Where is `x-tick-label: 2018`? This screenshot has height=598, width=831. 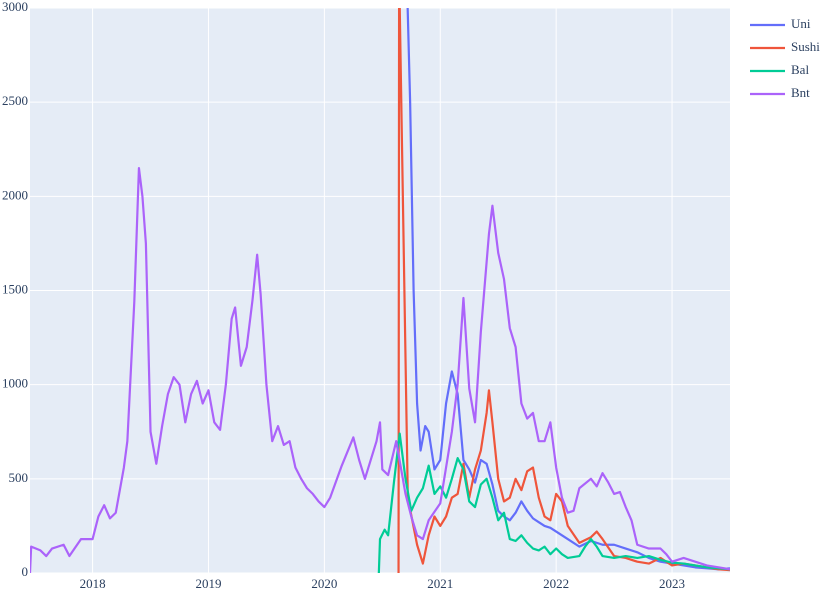
x-tick-label: 2018 is located at coordinates (93, 583).